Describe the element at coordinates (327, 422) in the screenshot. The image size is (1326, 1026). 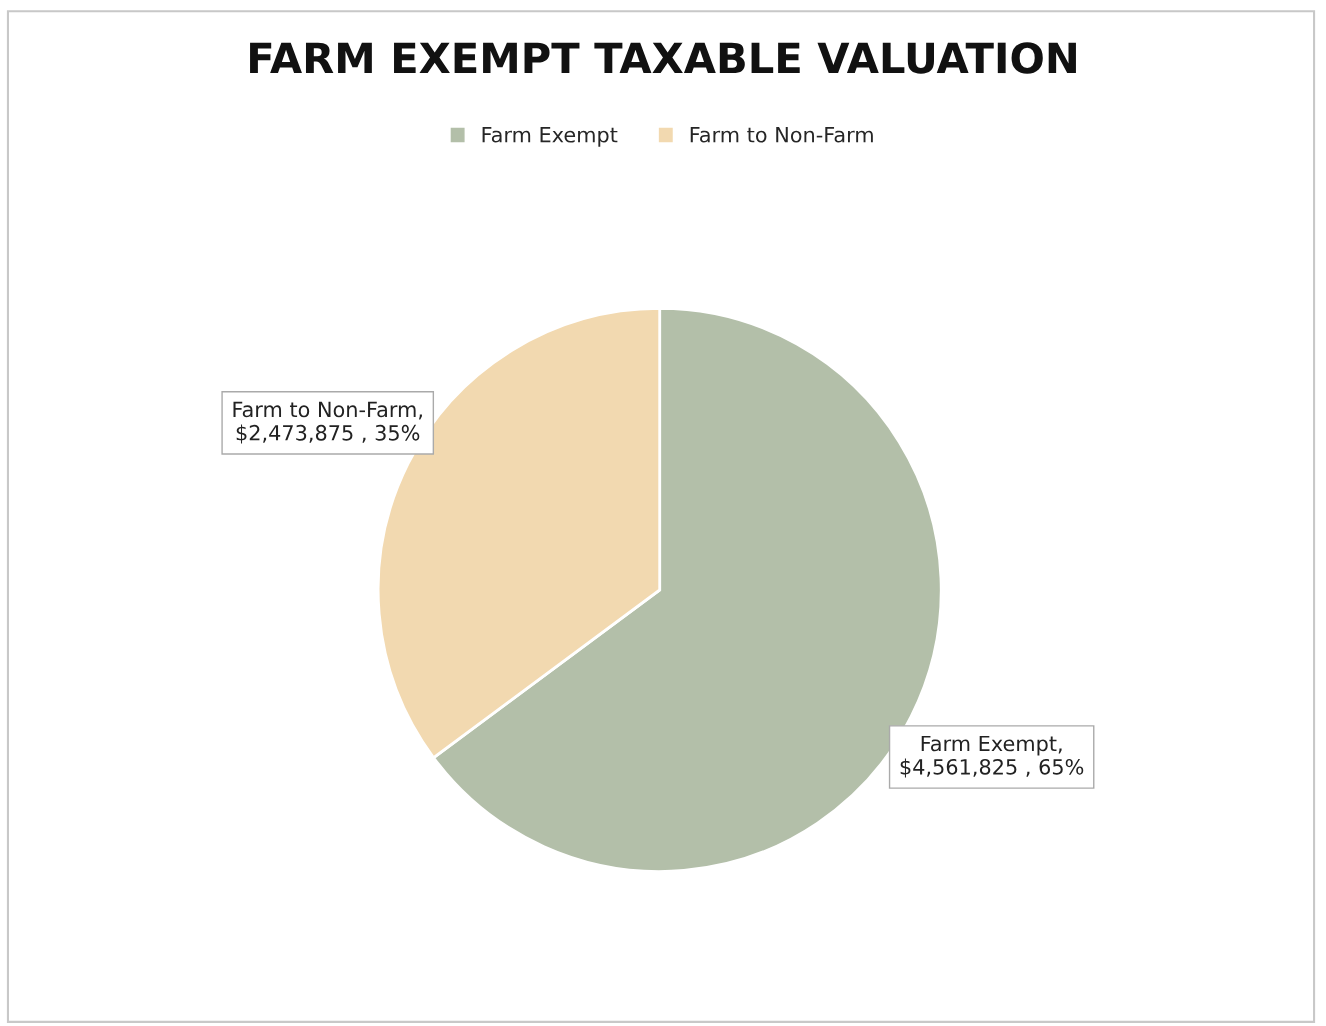
I see `data-label: Farm to Non-Farm, $2,473,875 , 35%` at that location.